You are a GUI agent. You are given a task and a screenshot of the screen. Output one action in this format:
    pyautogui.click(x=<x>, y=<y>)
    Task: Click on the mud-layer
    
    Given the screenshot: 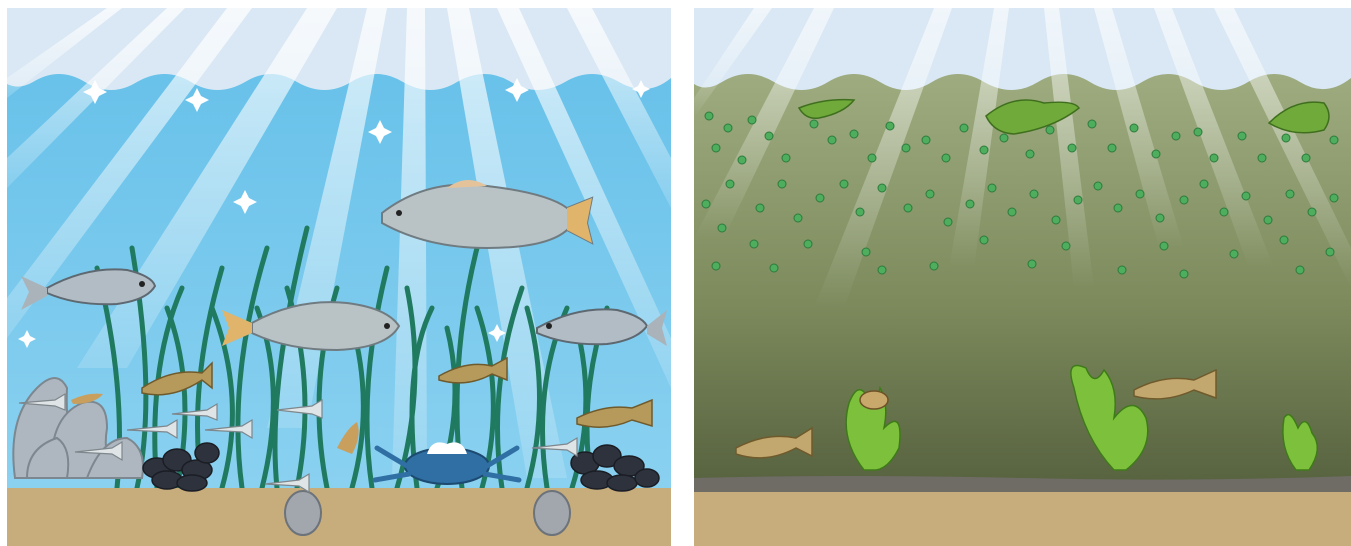 What is the action you would take?
    pyautogui.click(x=1022, y=484)
    